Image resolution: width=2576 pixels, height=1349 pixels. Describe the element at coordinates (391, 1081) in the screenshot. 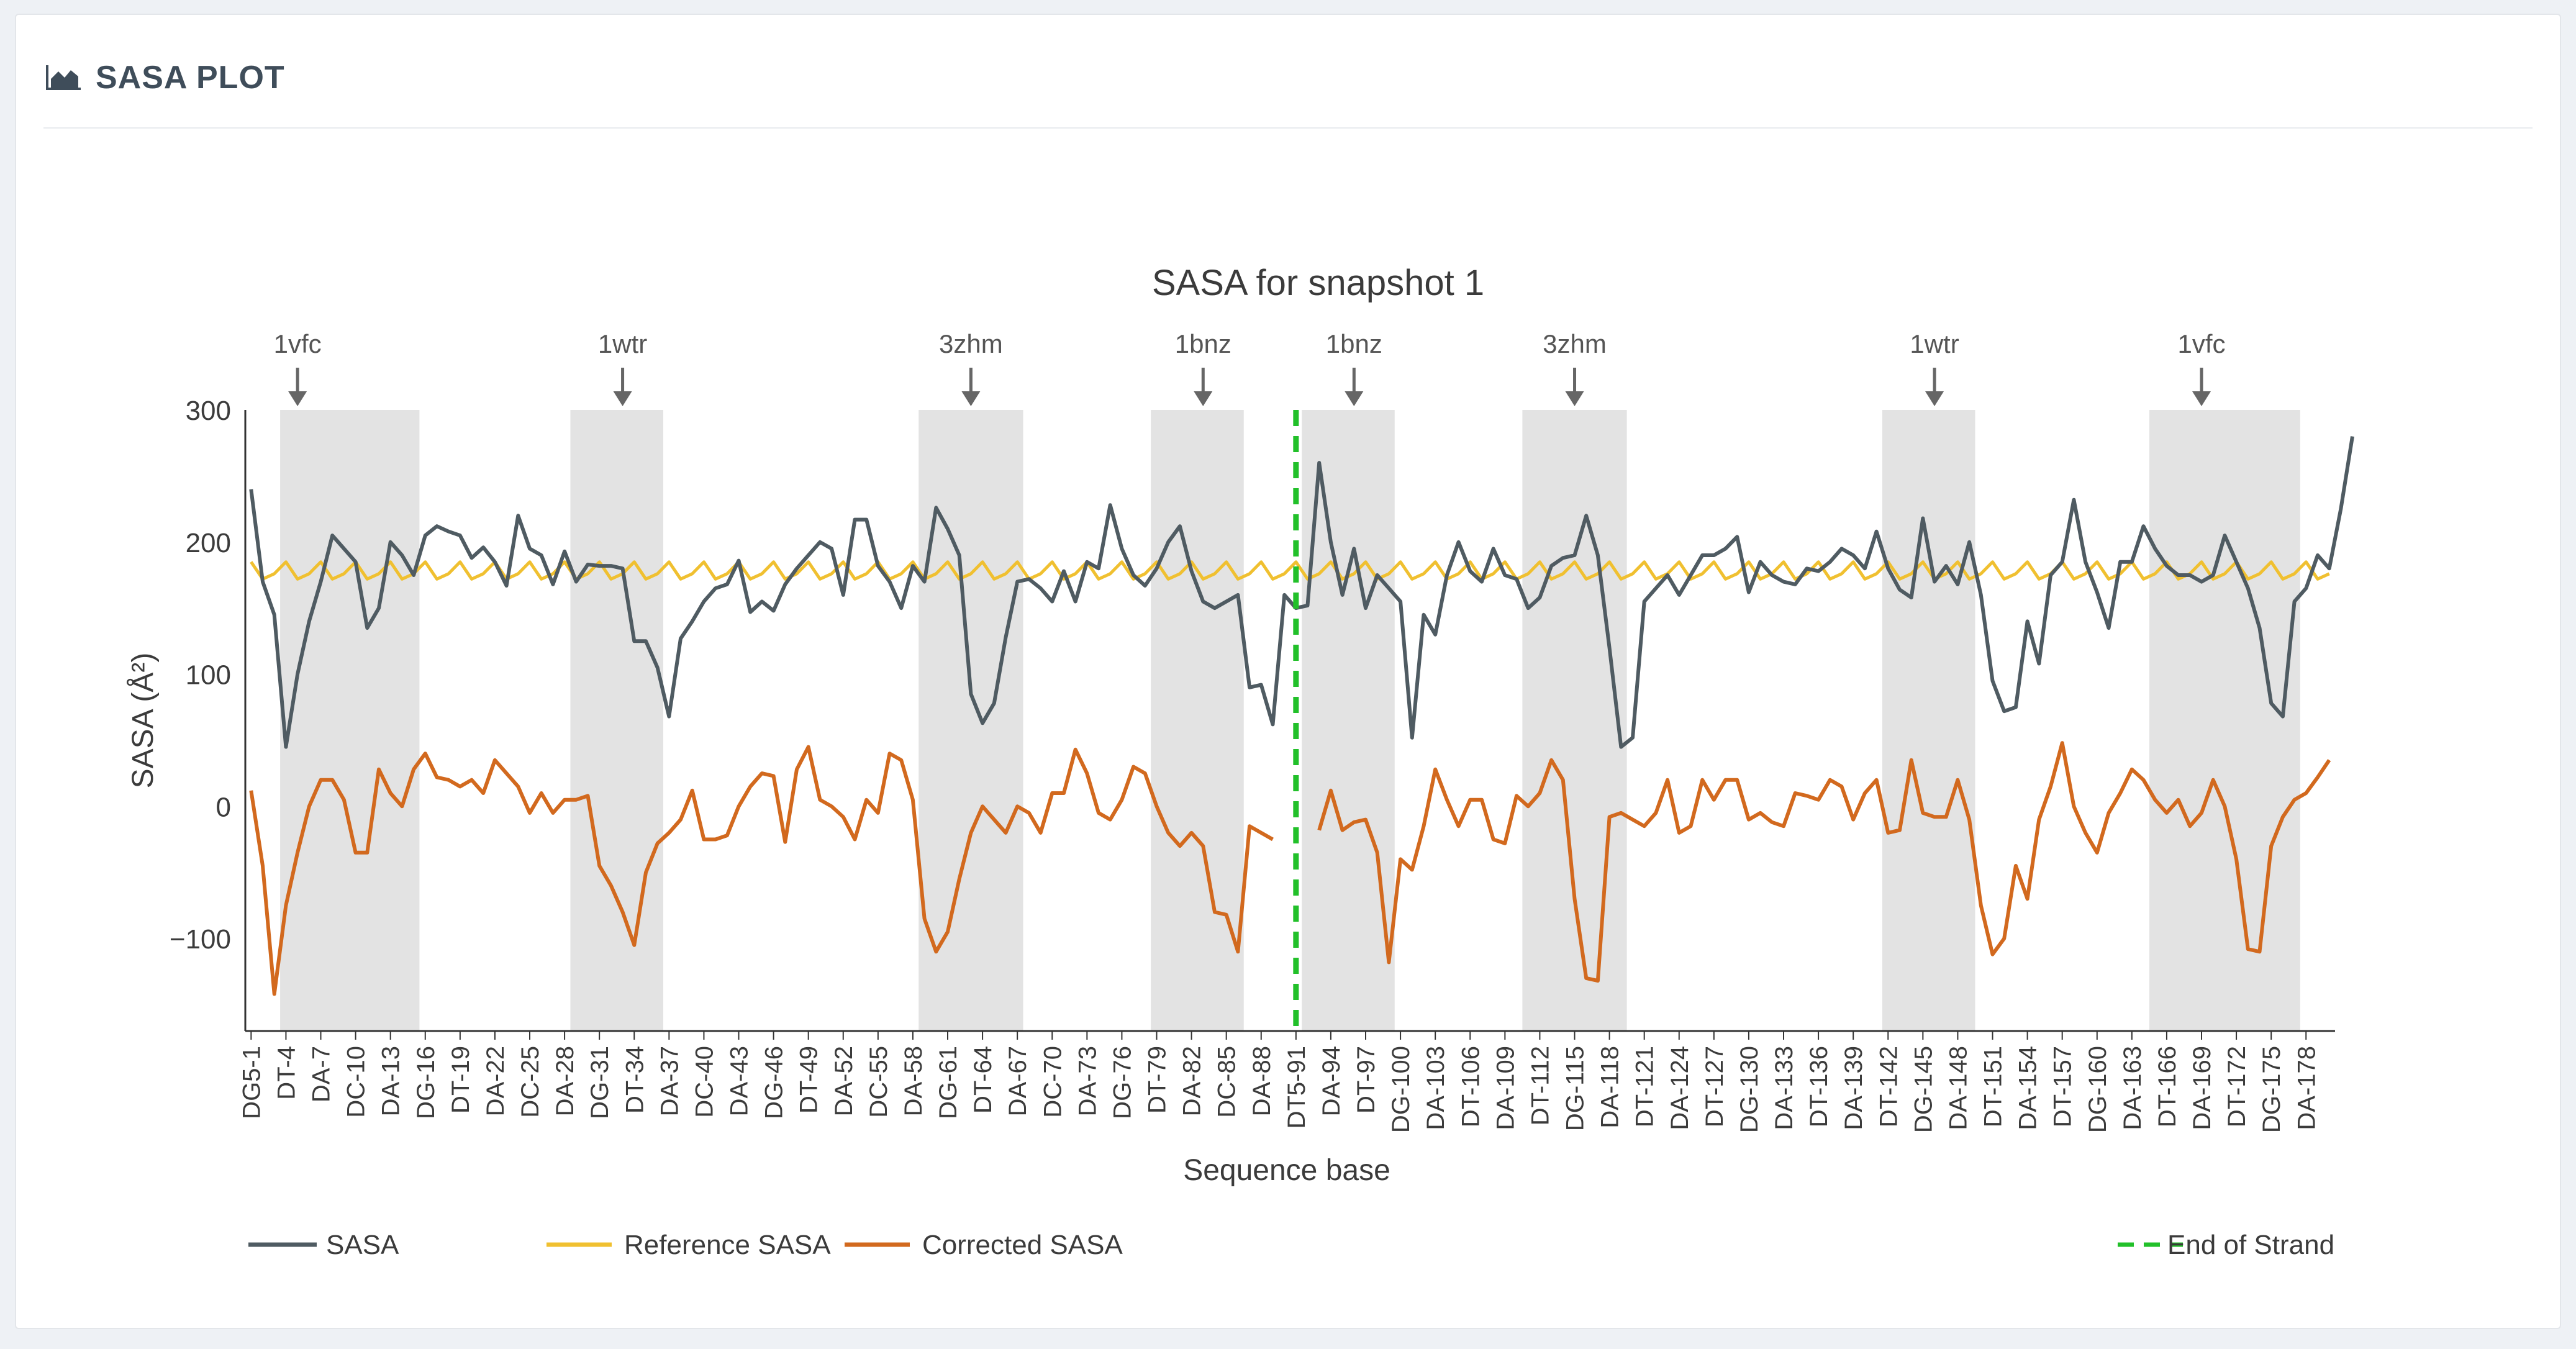

I see `x-tick-label: DA-13` at that location.